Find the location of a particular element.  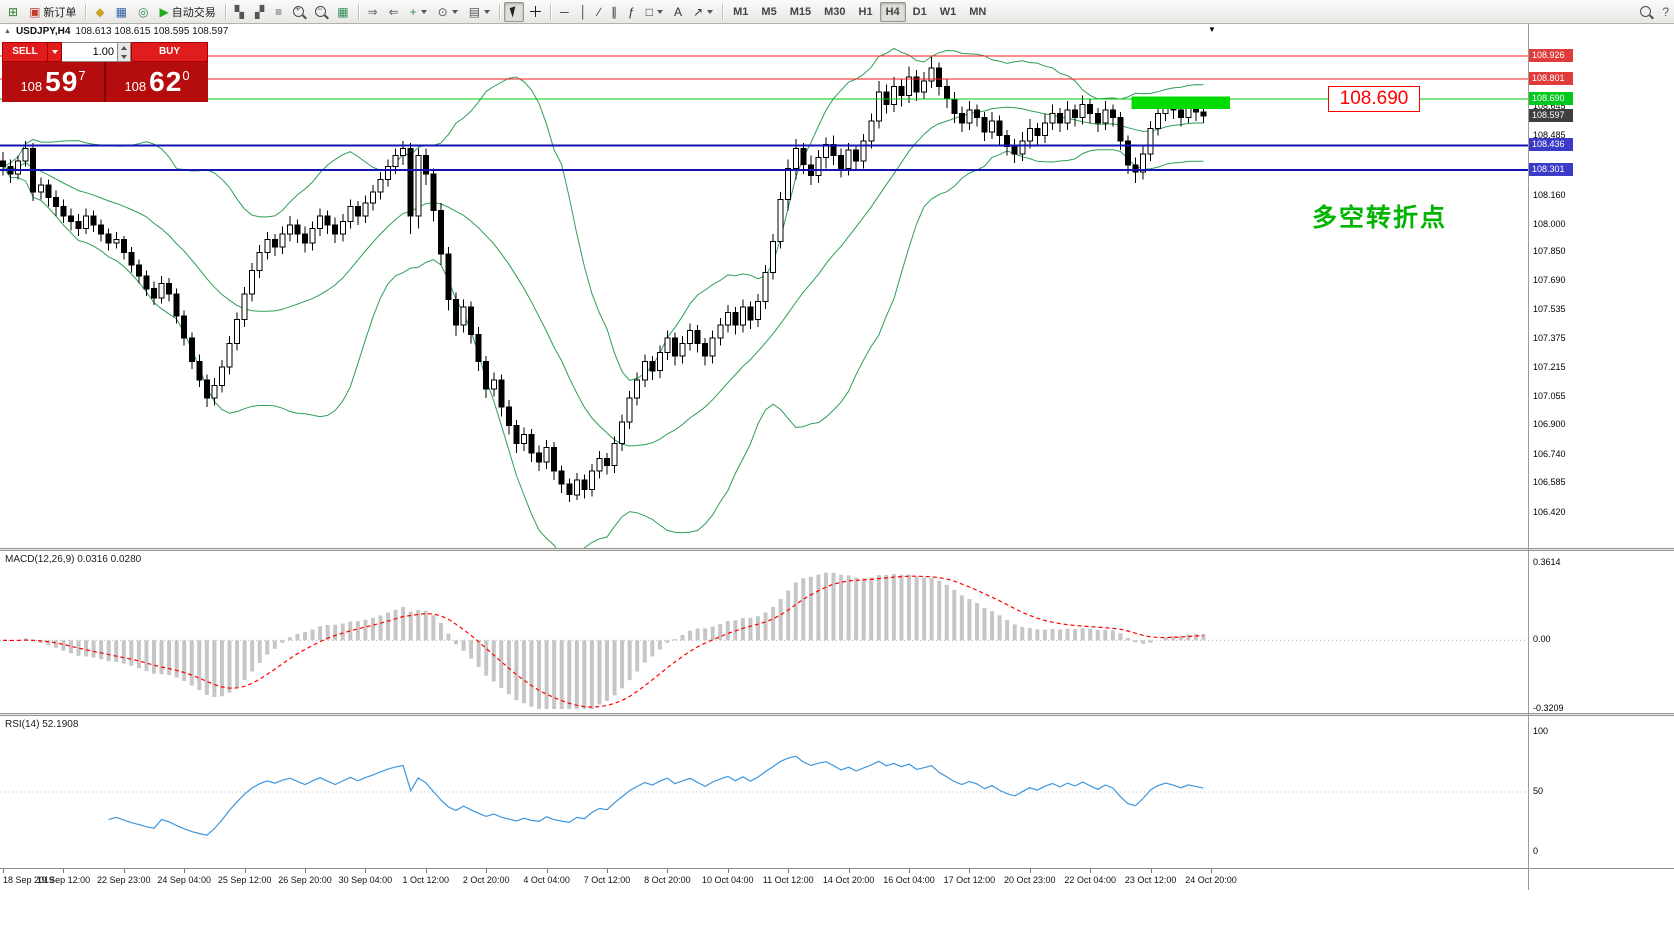

buy-button: BUY is located at coordinates (169, 52).